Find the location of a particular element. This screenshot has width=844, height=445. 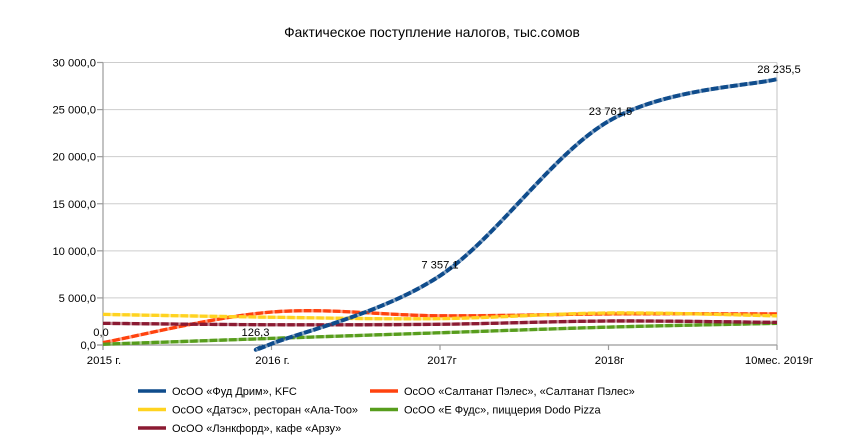

legend-label: ОсОО «Лэнкфорд», кафе «Арзу» is located at coordinates (256, 429).